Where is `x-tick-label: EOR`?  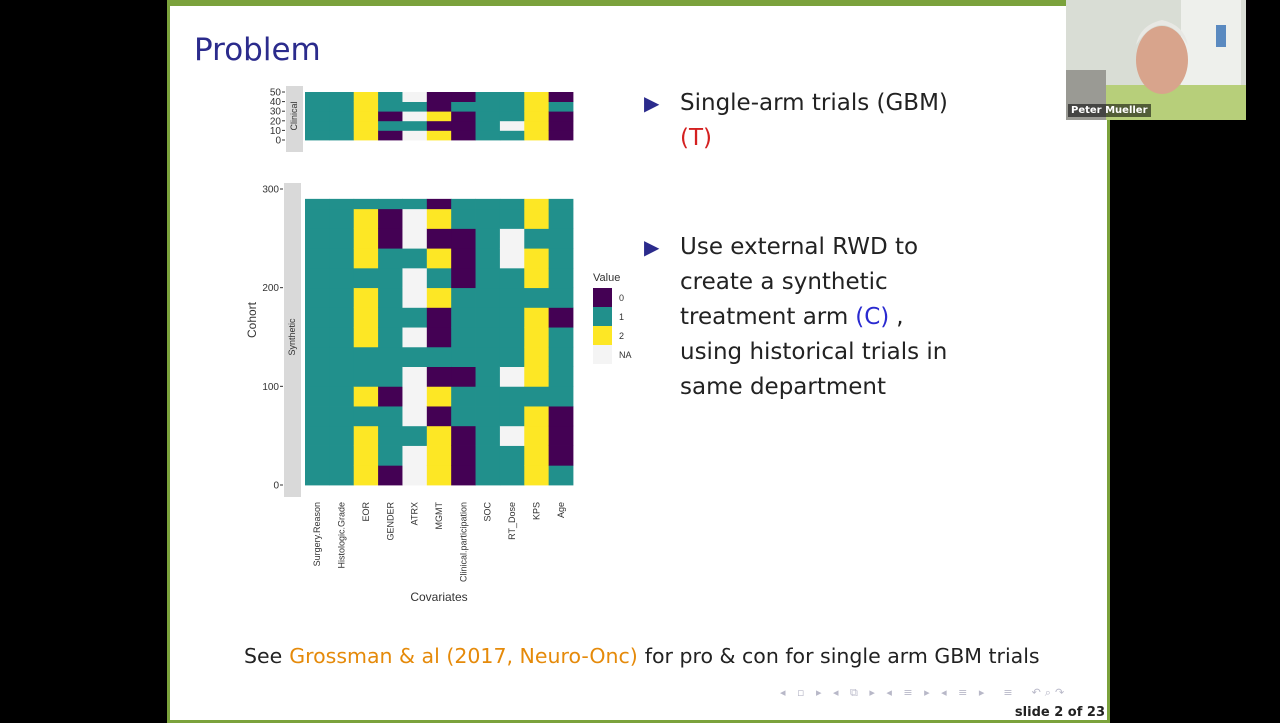 x-tick-label: EOR is located at coordinates (366, 512).